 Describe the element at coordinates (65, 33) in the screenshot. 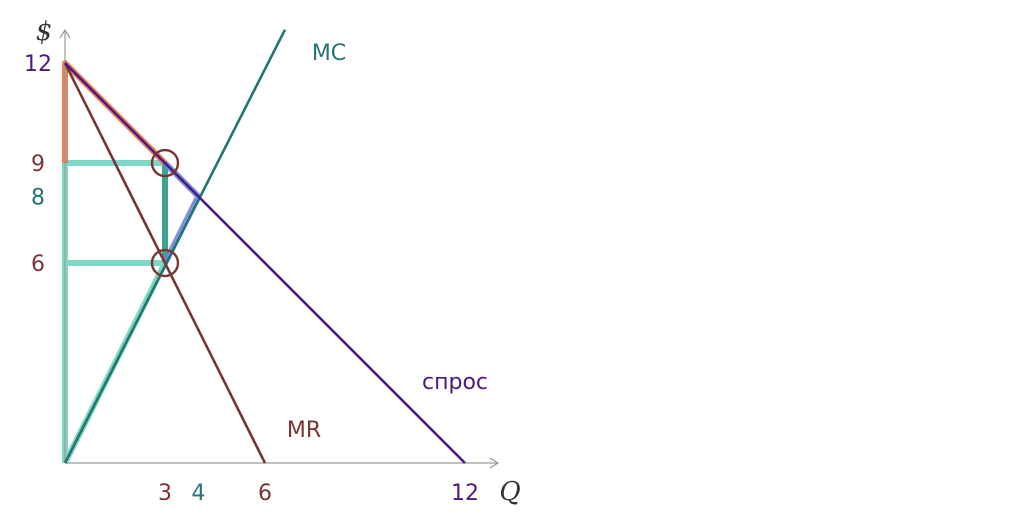

I see `y-axis-arrow` at that location.